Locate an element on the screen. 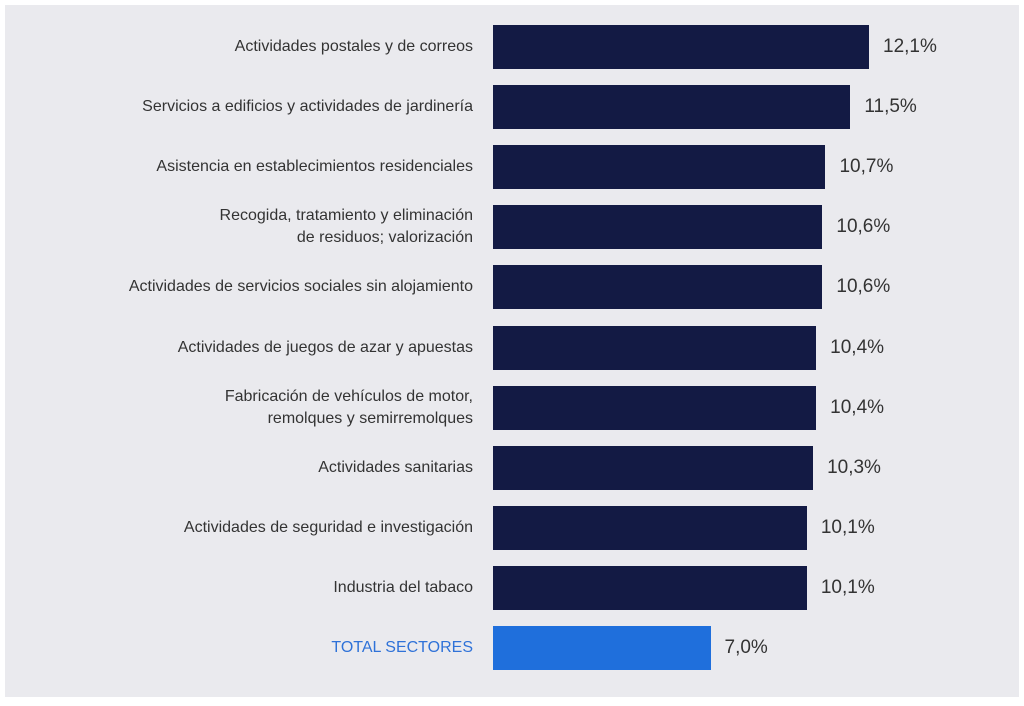  value-label: 10,7% is located at coordinates (866, 167).